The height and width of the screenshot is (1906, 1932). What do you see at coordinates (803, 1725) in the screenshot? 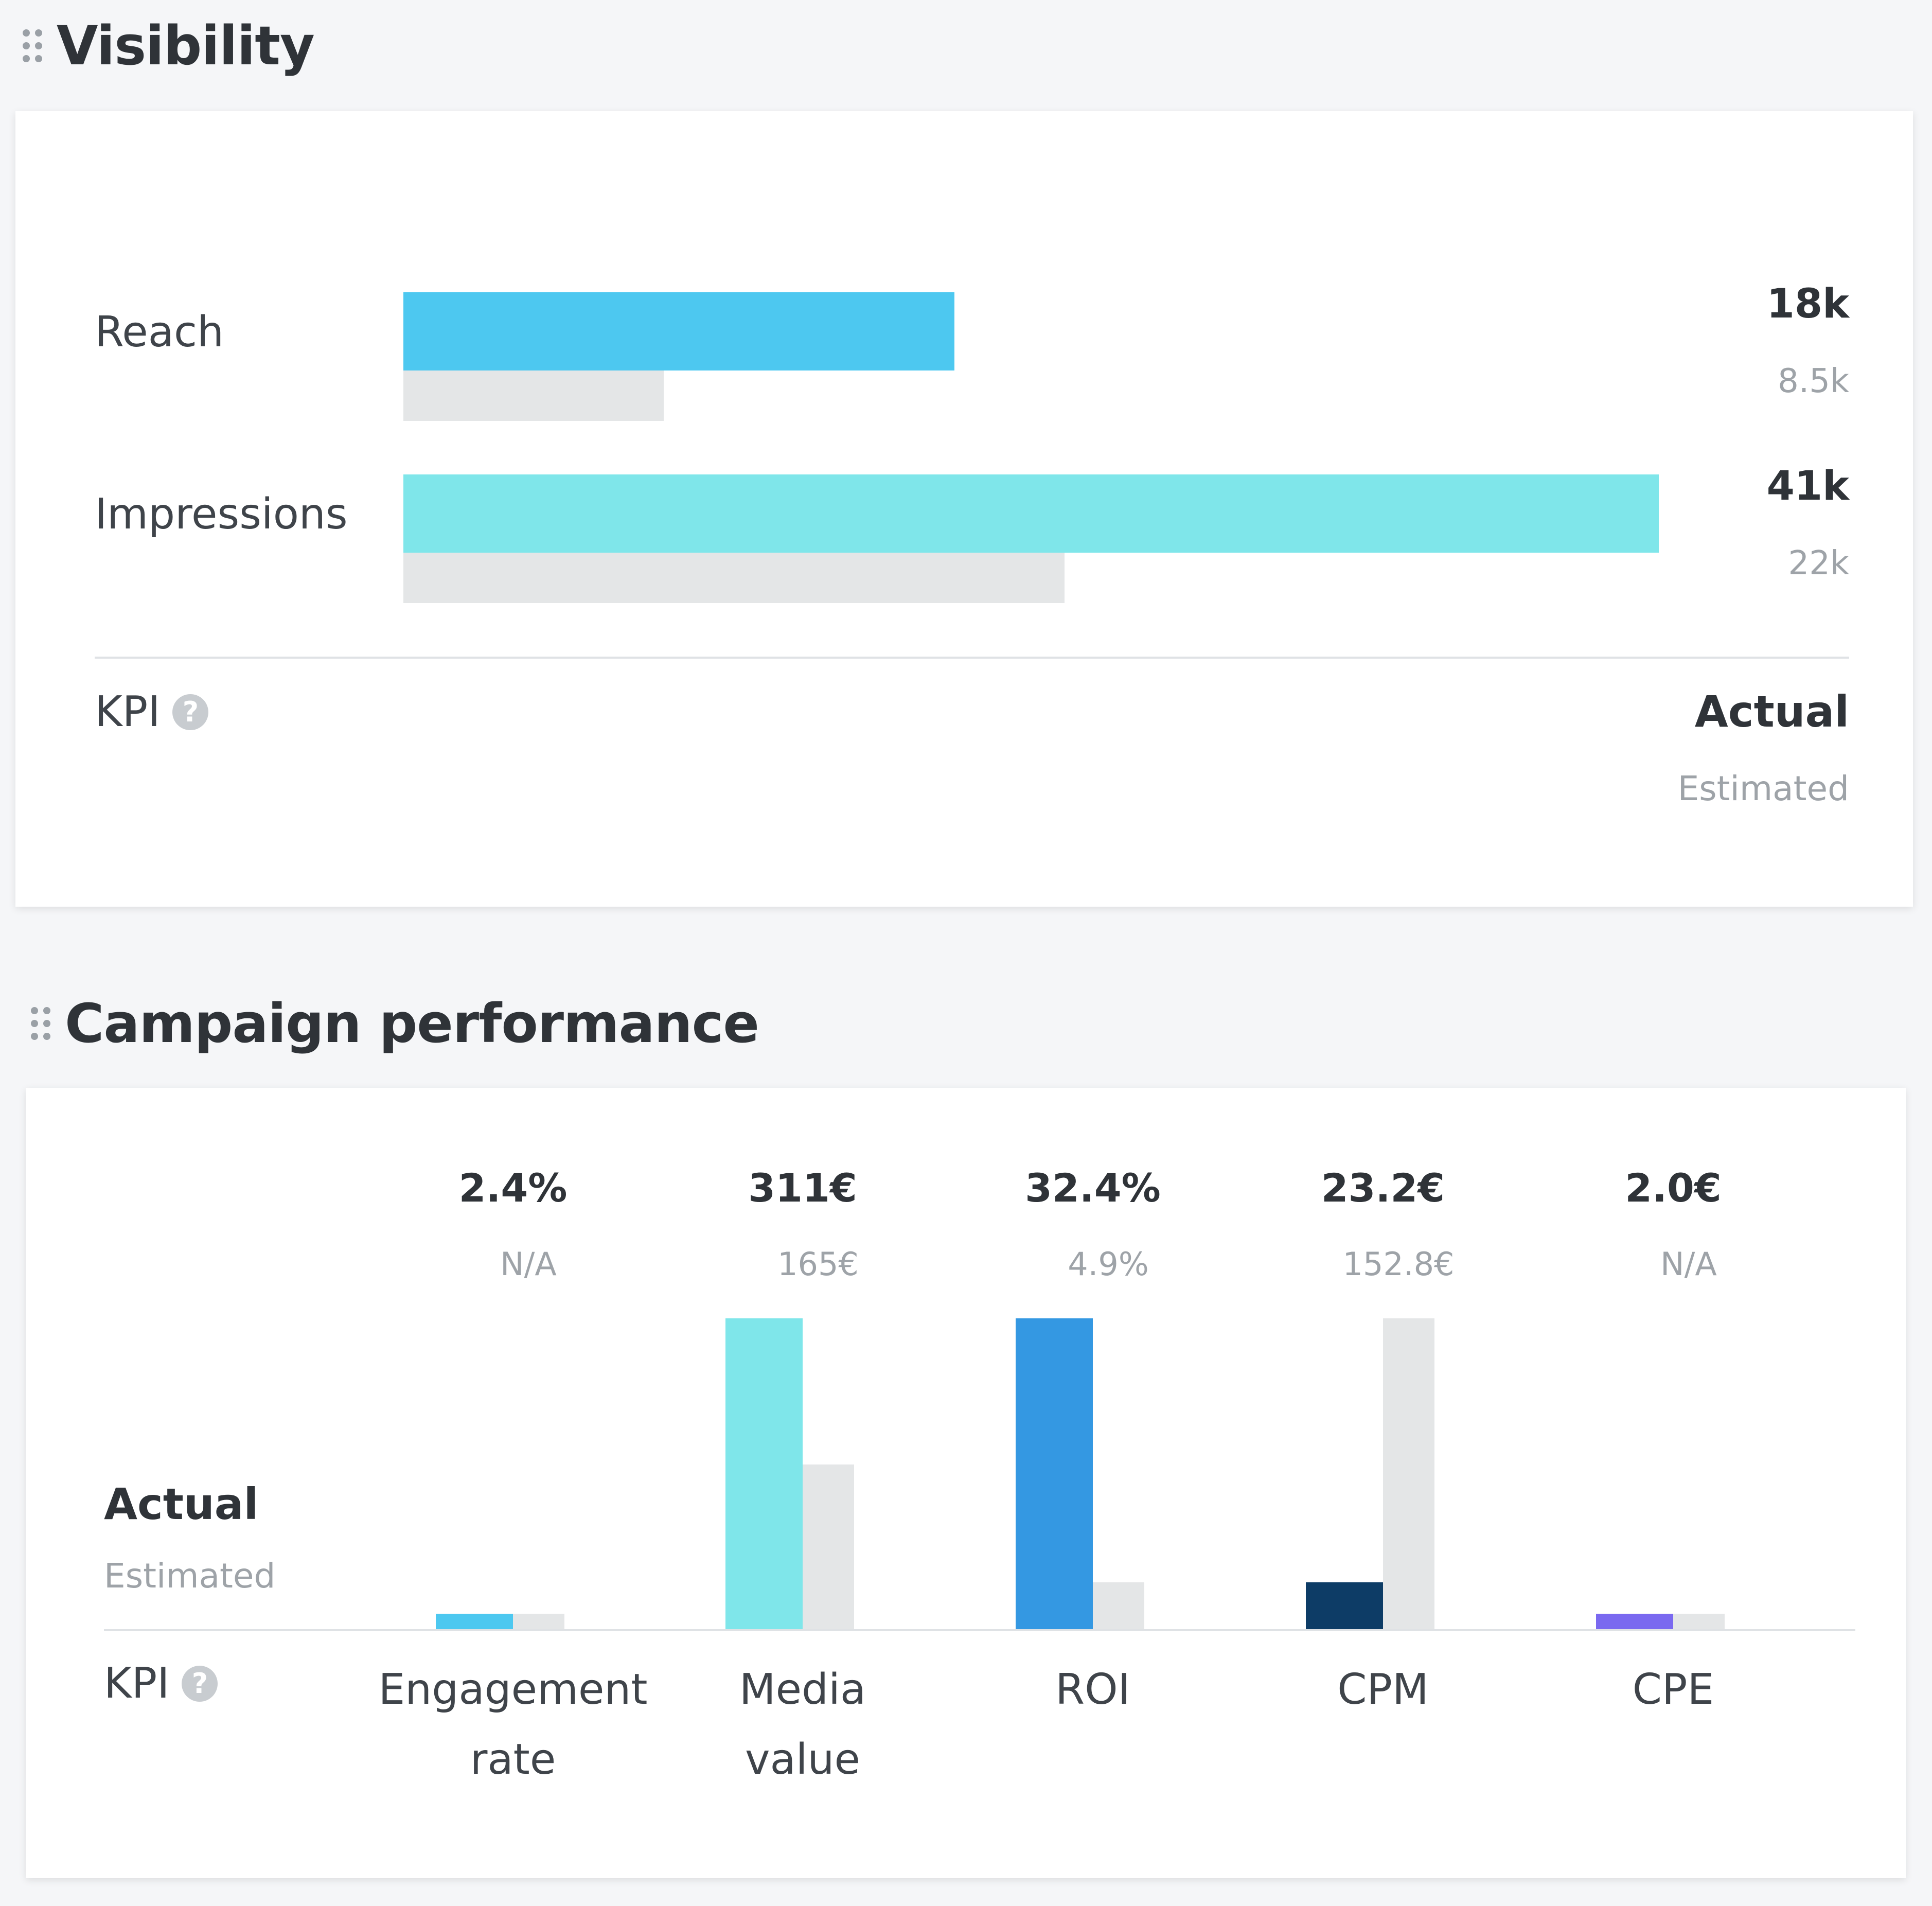
I see `category-label: Media value` at bounding box center [803, 1725].